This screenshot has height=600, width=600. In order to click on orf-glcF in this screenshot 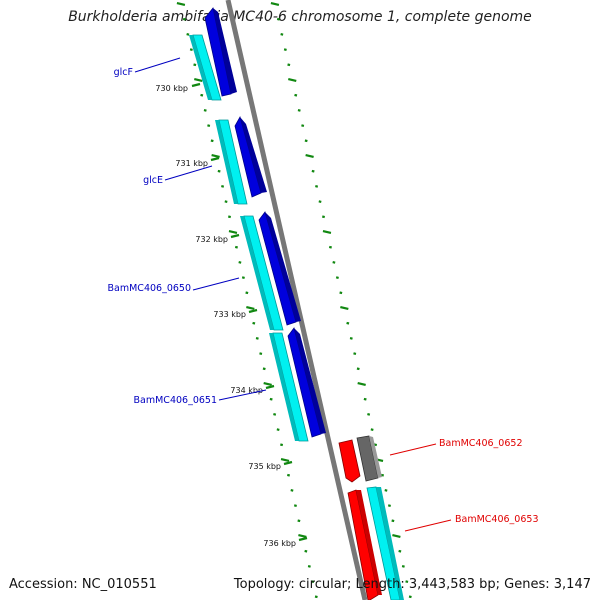, I will do `click(207, 67)`.